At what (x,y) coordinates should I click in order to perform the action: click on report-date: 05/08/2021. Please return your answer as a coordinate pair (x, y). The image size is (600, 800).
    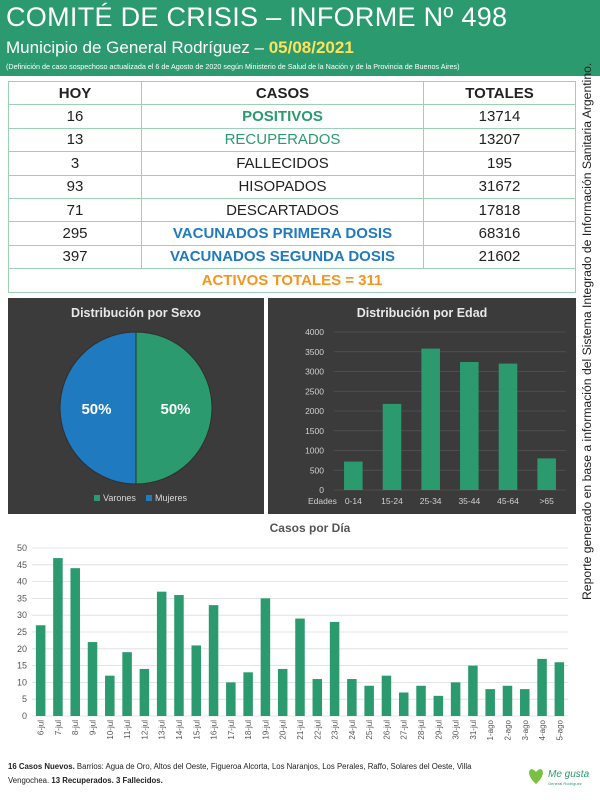
    Looking at the image, I should click on (311, 47).